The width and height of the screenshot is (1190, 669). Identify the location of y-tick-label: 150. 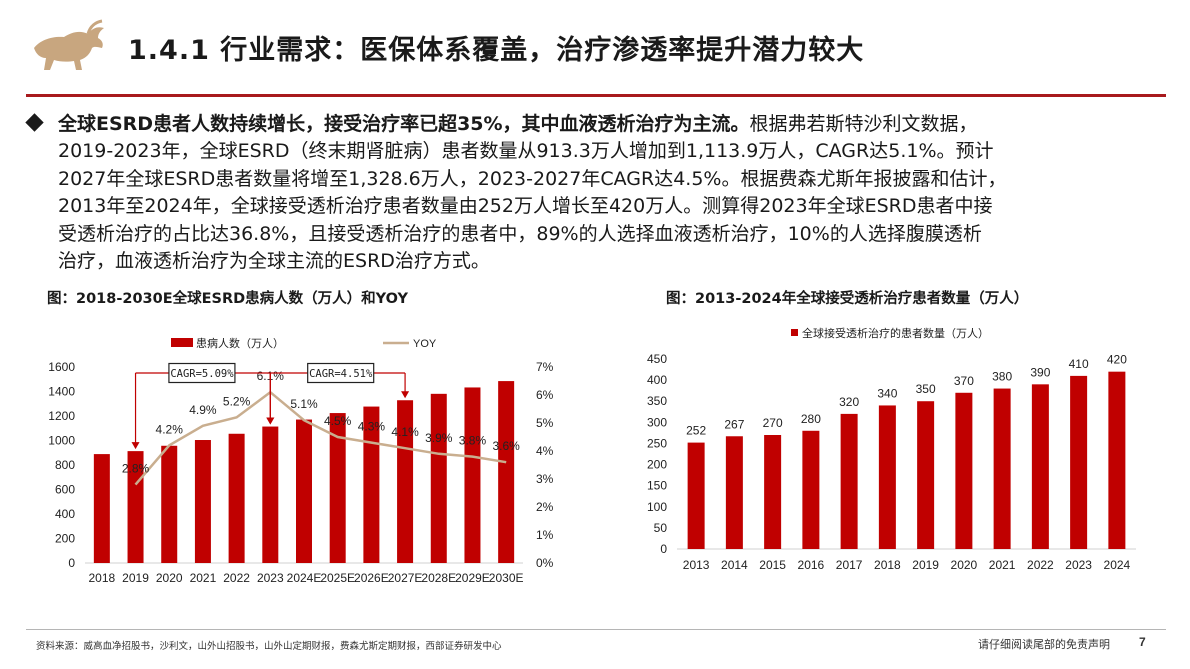
(657, 486).